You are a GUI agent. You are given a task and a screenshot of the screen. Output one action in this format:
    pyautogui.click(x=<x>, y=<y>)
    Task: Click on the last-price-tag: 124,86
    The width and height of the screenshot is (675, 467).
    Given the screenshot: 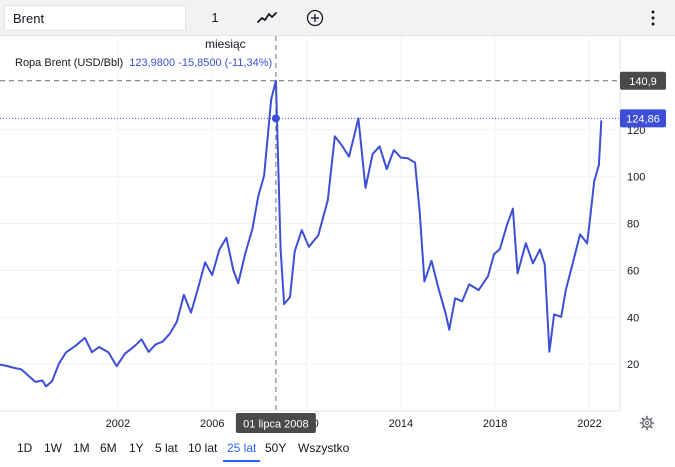 What is the action you would take?
    pyautogui.click(x=643, y=118)
    